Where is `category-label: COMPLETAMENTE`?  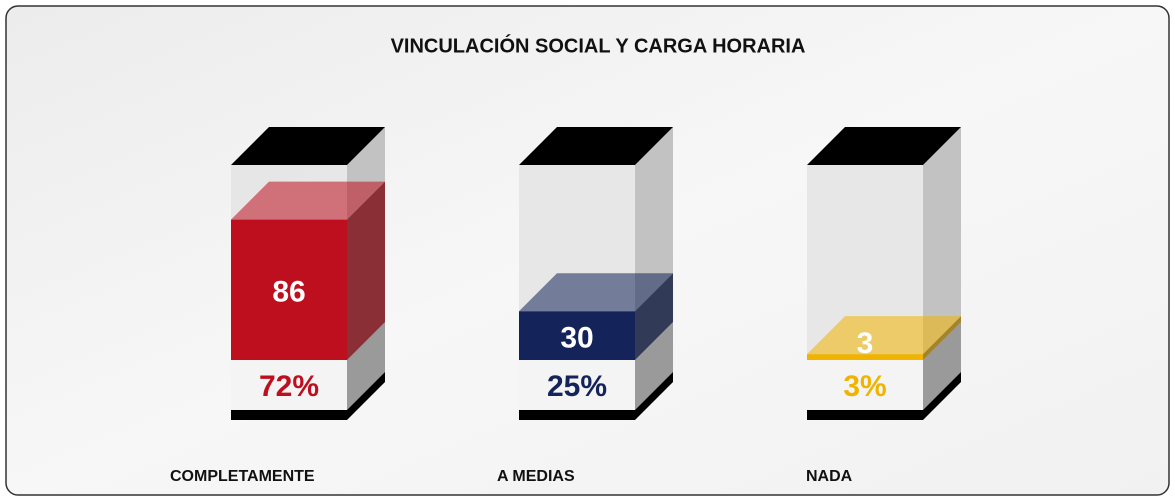 category-label: COMPLETAMENTE is located at coordinates (242, 476).